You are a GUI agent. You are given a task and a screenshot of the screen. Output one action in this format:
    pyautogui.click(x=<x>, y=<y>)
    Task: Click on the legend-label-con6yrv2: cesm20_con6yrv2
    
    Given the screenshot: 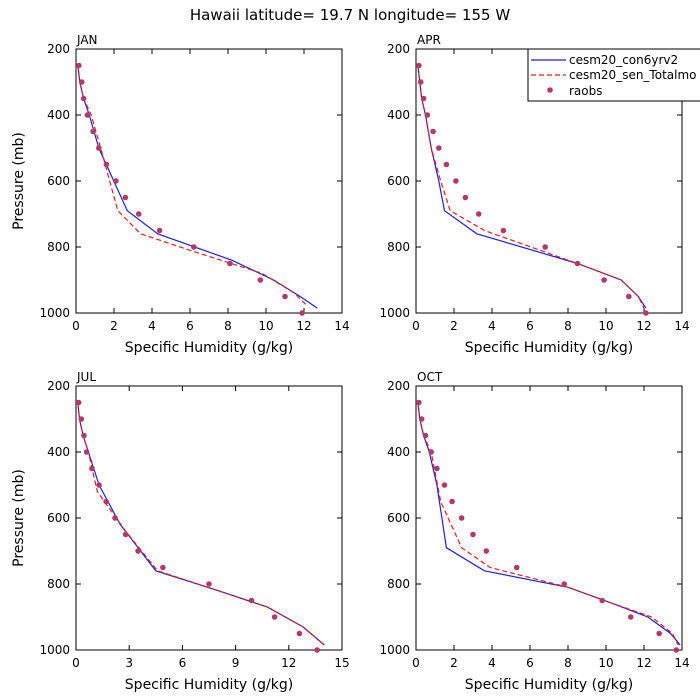 What is the action you would take?
    pyautogui.click(x=623, y=60)
    